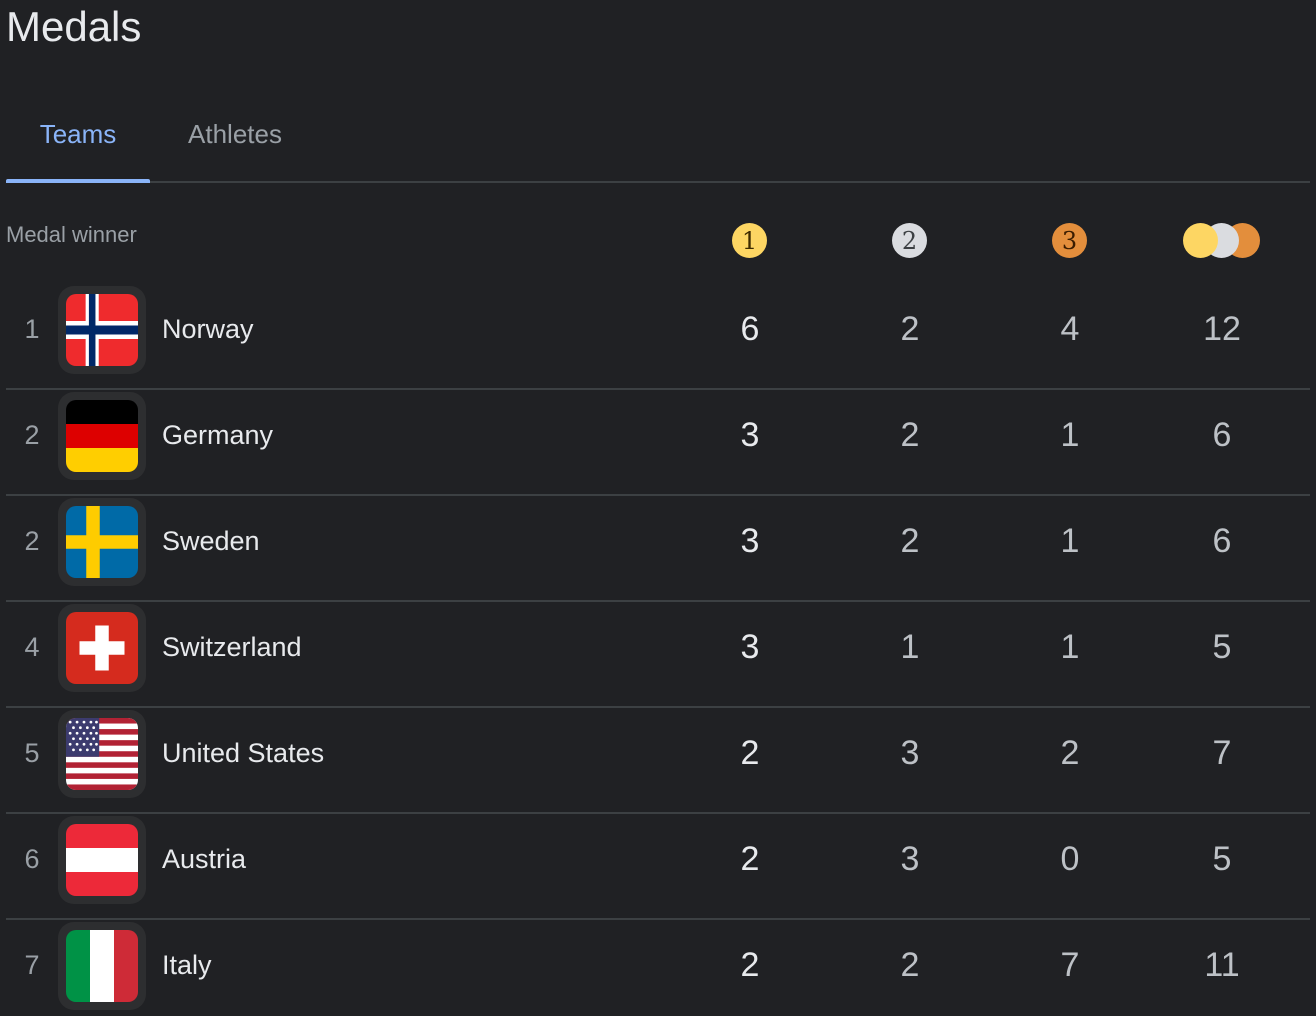  I want to click on table-row: 6 Austria 2 3 0 5, so click(658, 867).